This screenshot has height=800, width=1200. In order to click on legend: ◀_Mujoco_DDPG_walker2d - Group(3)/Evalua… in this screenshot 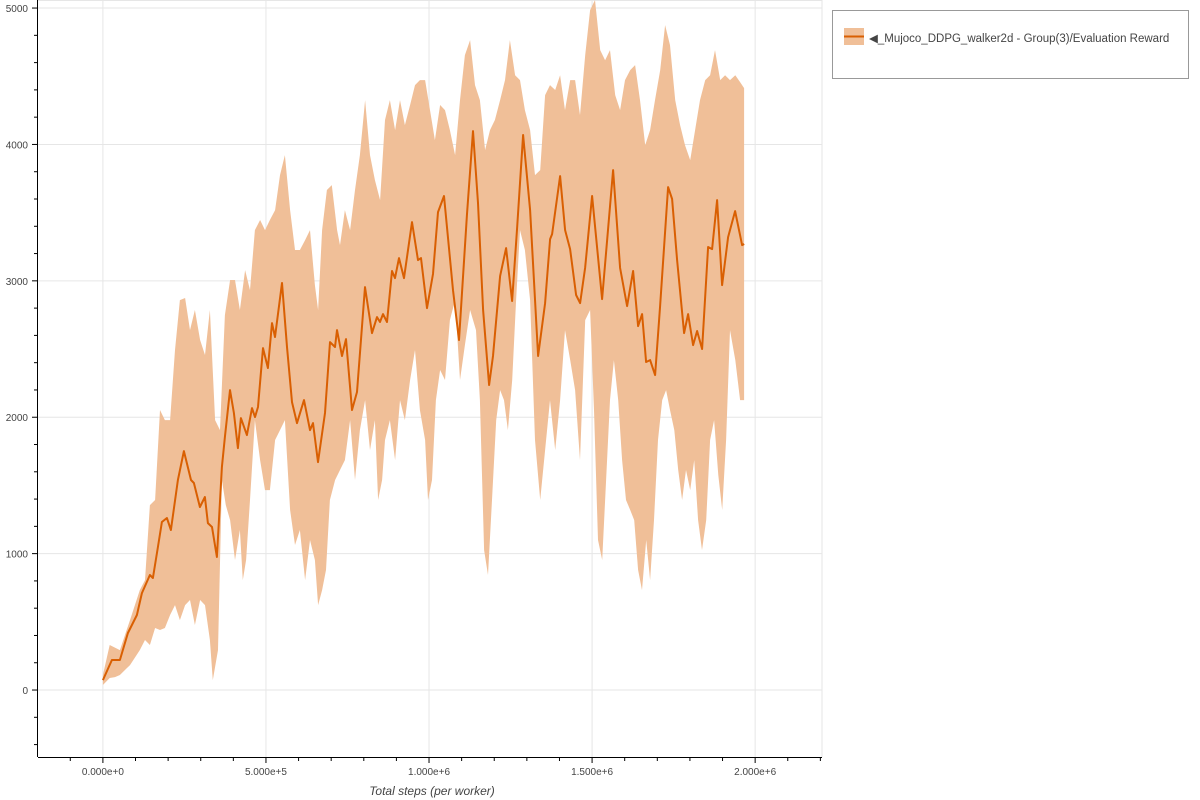, I will do `click(1010, 44)`.